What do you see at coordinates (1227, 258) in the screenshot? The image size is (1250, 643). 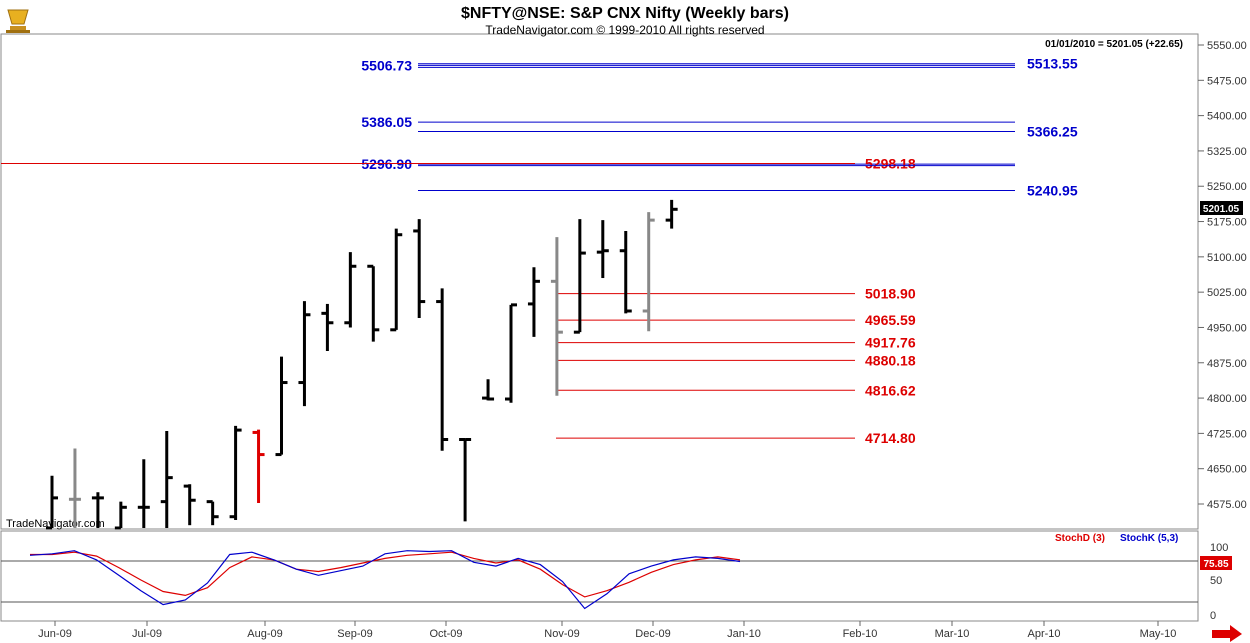 I see `y-tick-label: 5100.00` at bounding box center [1227, 258].